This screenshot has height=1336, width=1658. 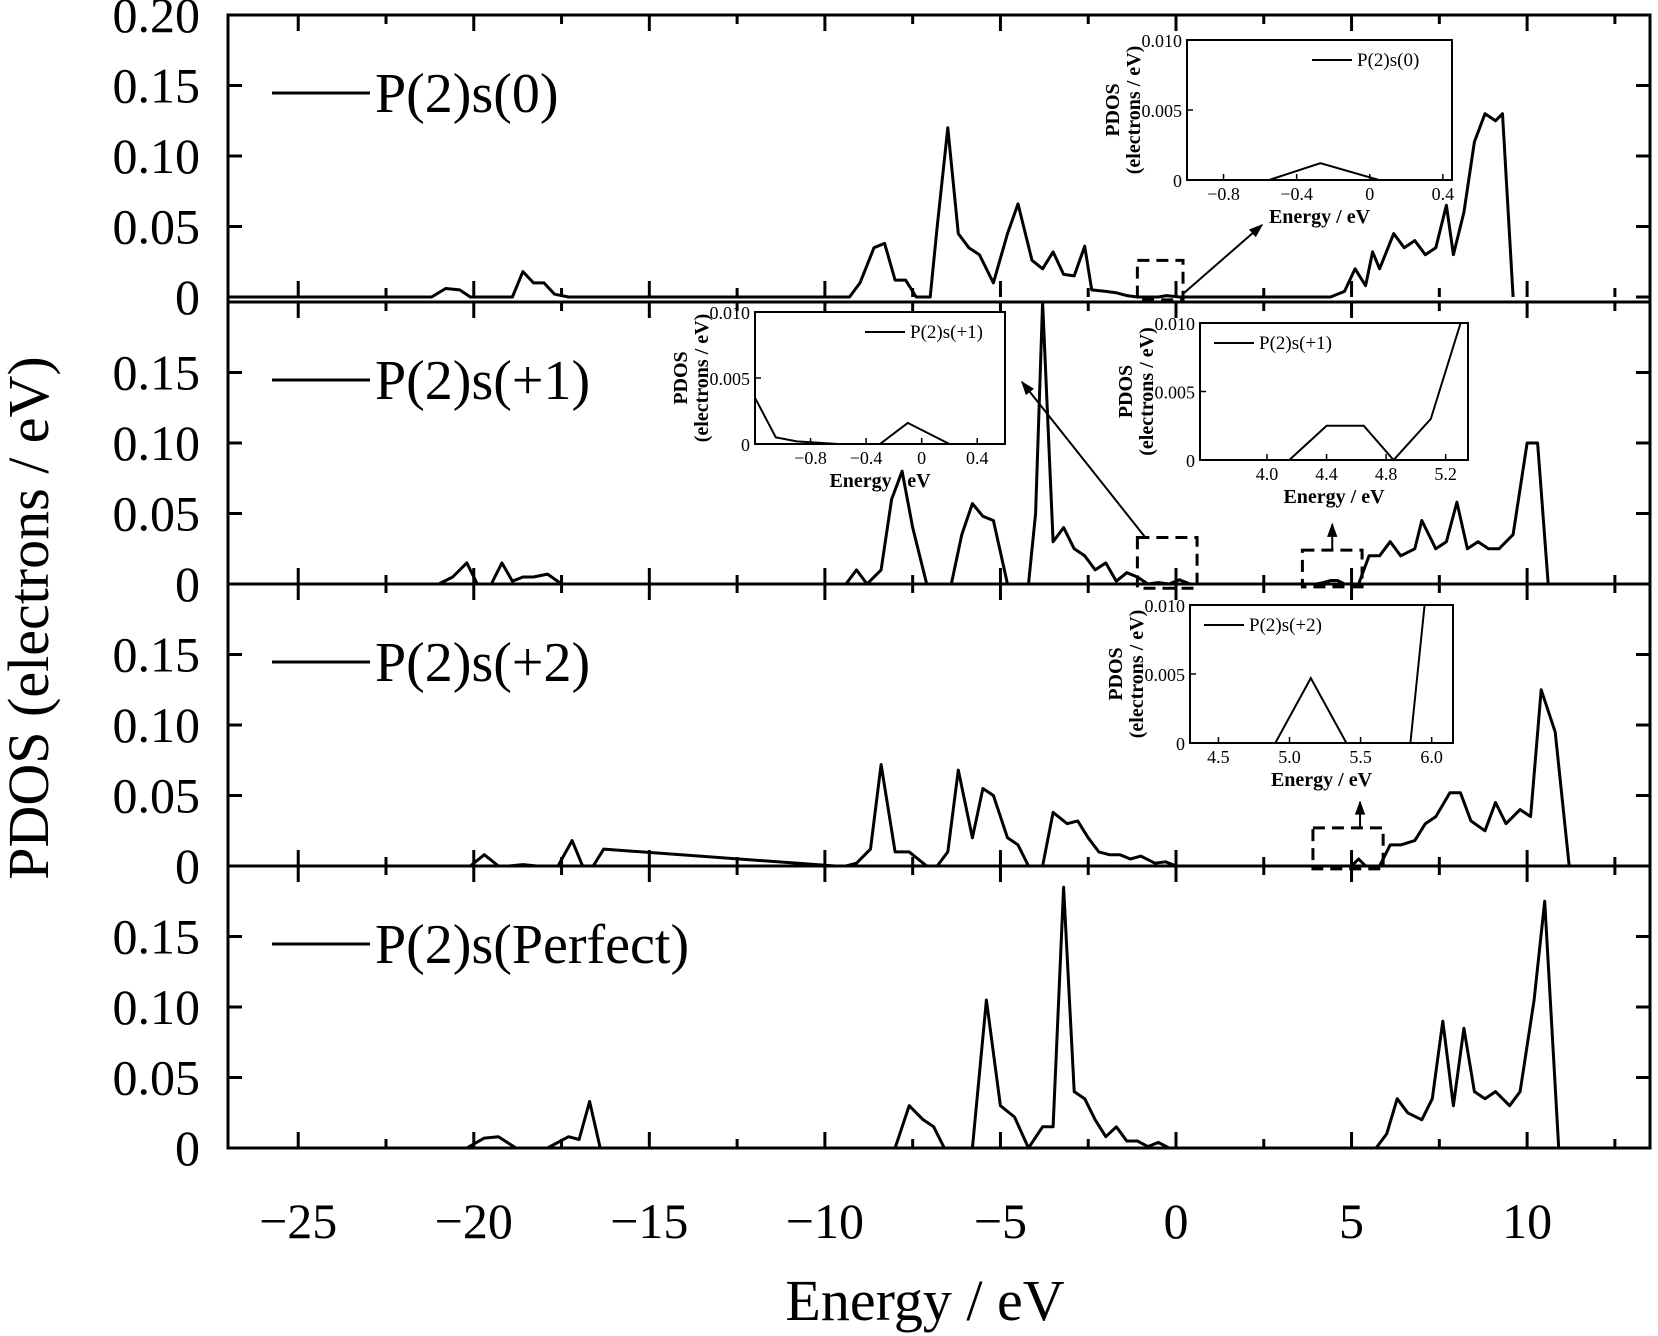 I want to click on inset-x-tick-label-1-0: −0.8, so click(x=810, y=458).